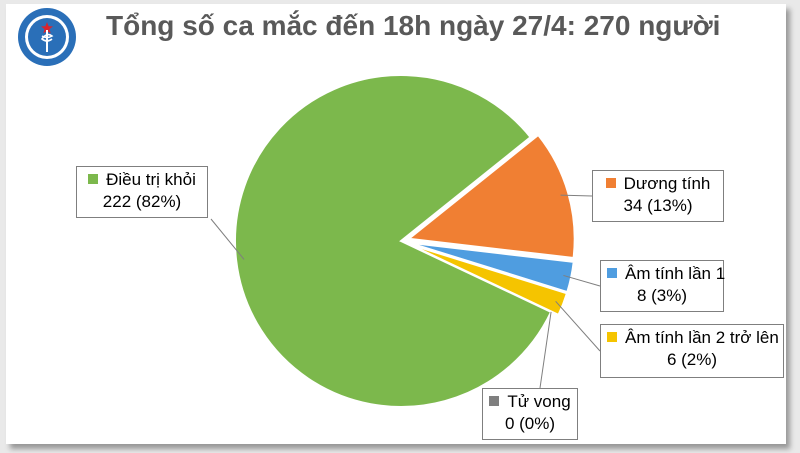  I want to click on callout-am-tinh-lan-1: Âm tính lần 1 8 (3%), so click(663, 286).